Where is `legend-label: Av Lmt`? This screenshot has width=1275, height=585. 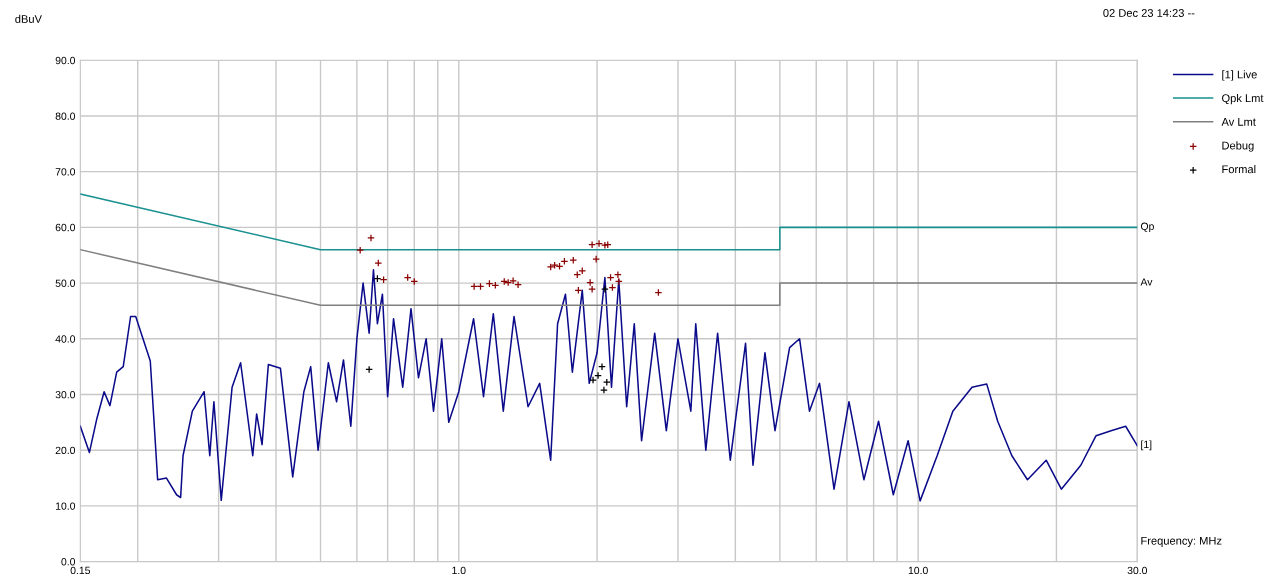
legend-label: Av Lmt is located at coordinates (1238, 122).